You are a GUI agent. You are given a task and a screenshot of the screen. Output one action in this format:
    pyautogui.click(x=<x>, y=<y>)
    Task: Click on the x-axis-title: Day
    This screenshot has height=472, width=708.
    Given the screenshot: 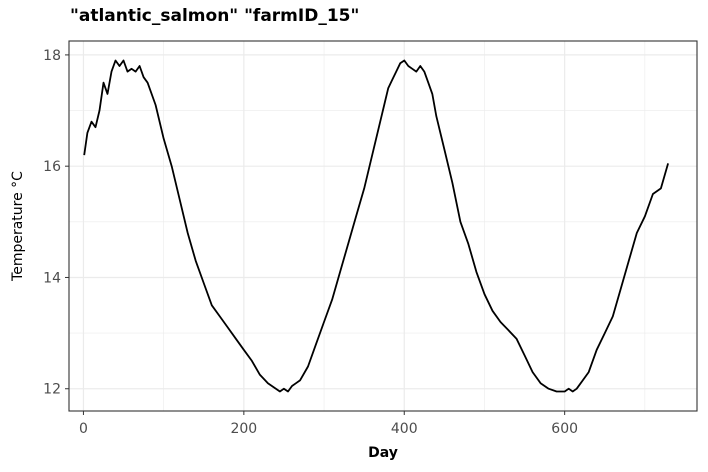 What is the action you would take?
    pyautogui.click(x=383, y=453)
    